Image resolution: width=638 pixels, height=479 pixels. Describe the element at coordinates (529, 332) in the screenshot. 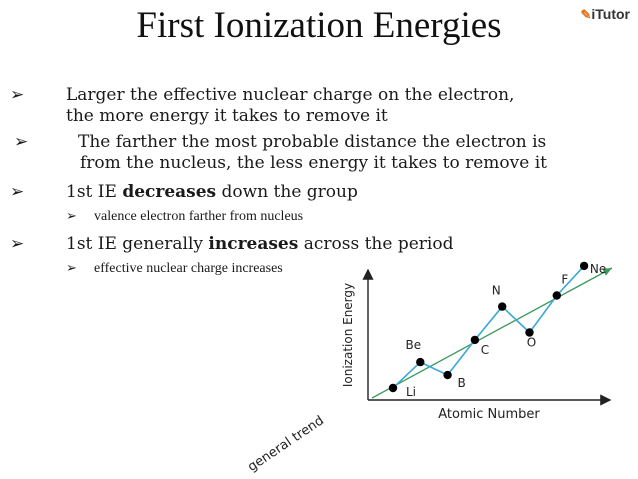

I see `data-point-o` at that location.